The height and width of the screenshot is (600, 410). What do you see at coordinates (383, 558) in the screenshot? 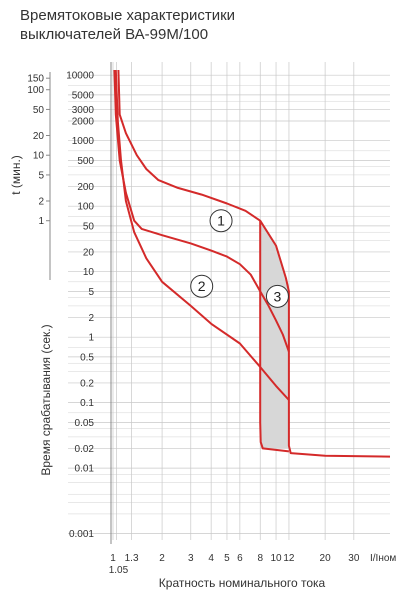
I see `x-axis-unit: I/Iном` at bounding box center [383, 558].